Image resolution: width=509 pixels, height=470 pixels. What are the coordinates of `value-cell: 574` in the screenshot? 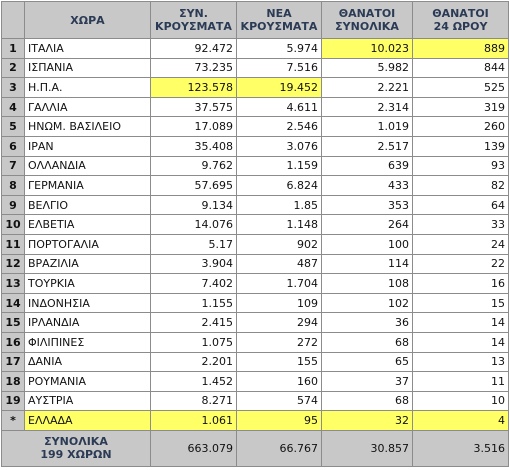 It's located at (279, 401).